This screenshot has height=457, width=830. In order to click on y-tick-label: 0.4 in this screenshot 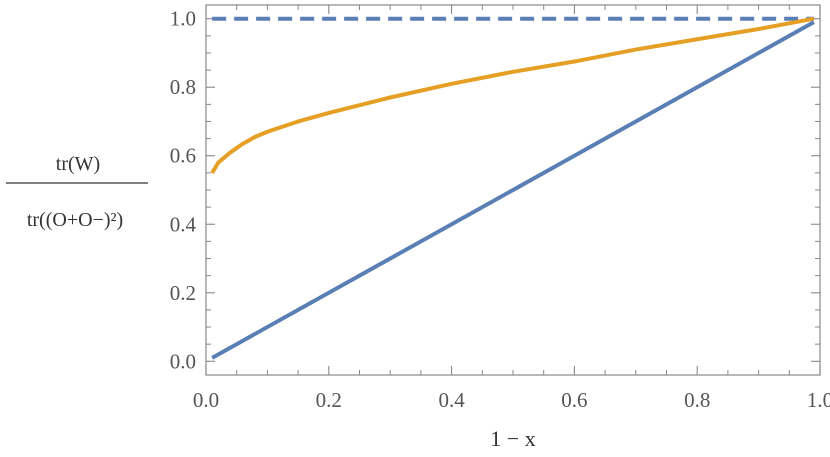, I will do `click(183, 224)`.